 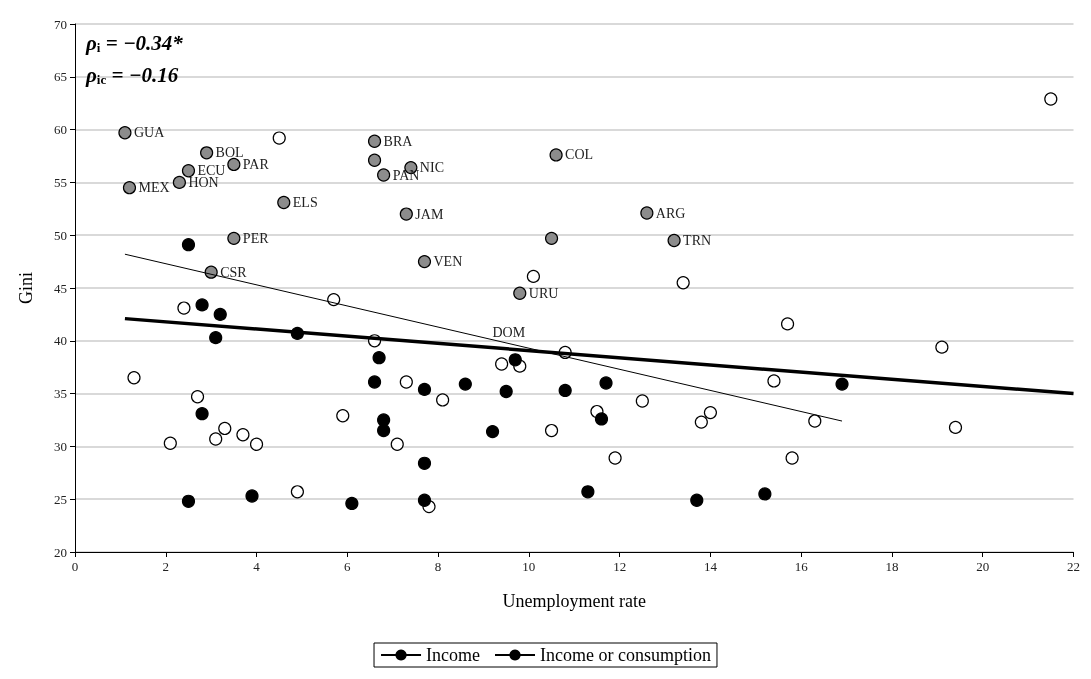 What do you see at coordinates (431, 168) in the screenshot?
I see `annotation: NIC` at bounding box center [431, 168].